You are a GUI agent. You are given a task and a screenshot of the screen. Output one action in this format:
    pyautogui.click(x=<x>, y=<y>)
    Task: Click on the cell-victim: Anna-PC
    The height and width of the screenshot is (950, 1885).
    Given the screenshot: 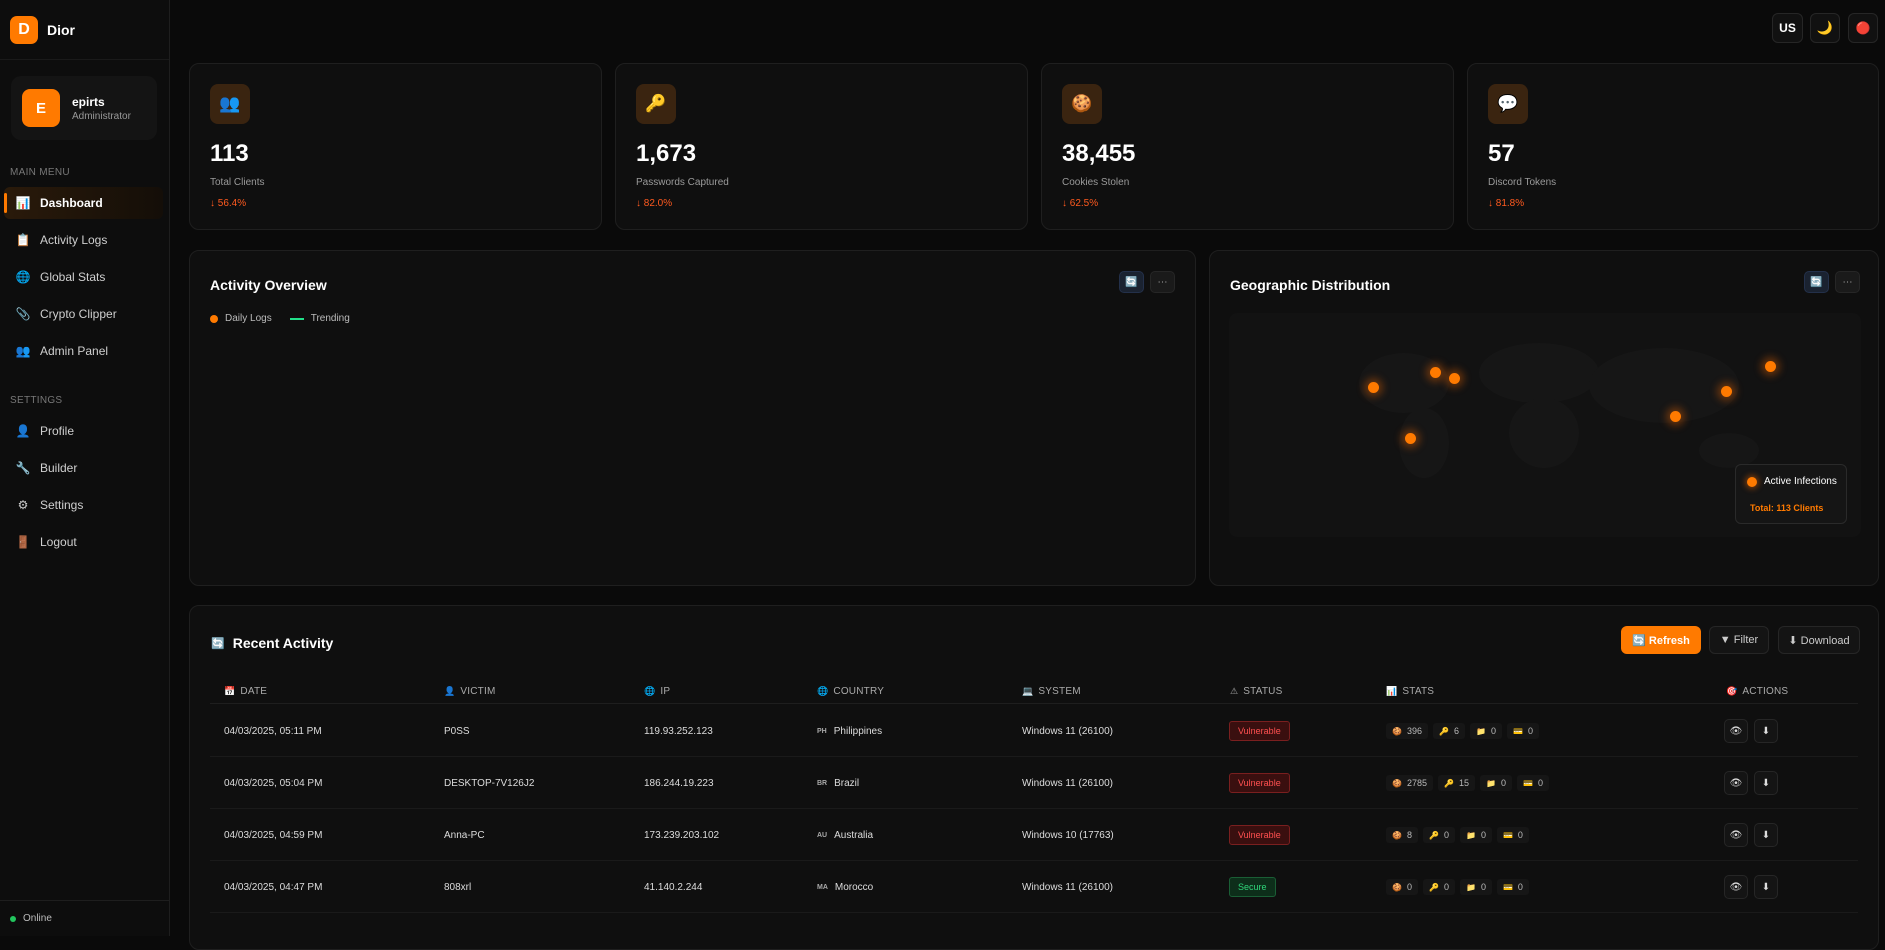 What is the action you would take?
    pyautogui.click(x=464, y=835)
    